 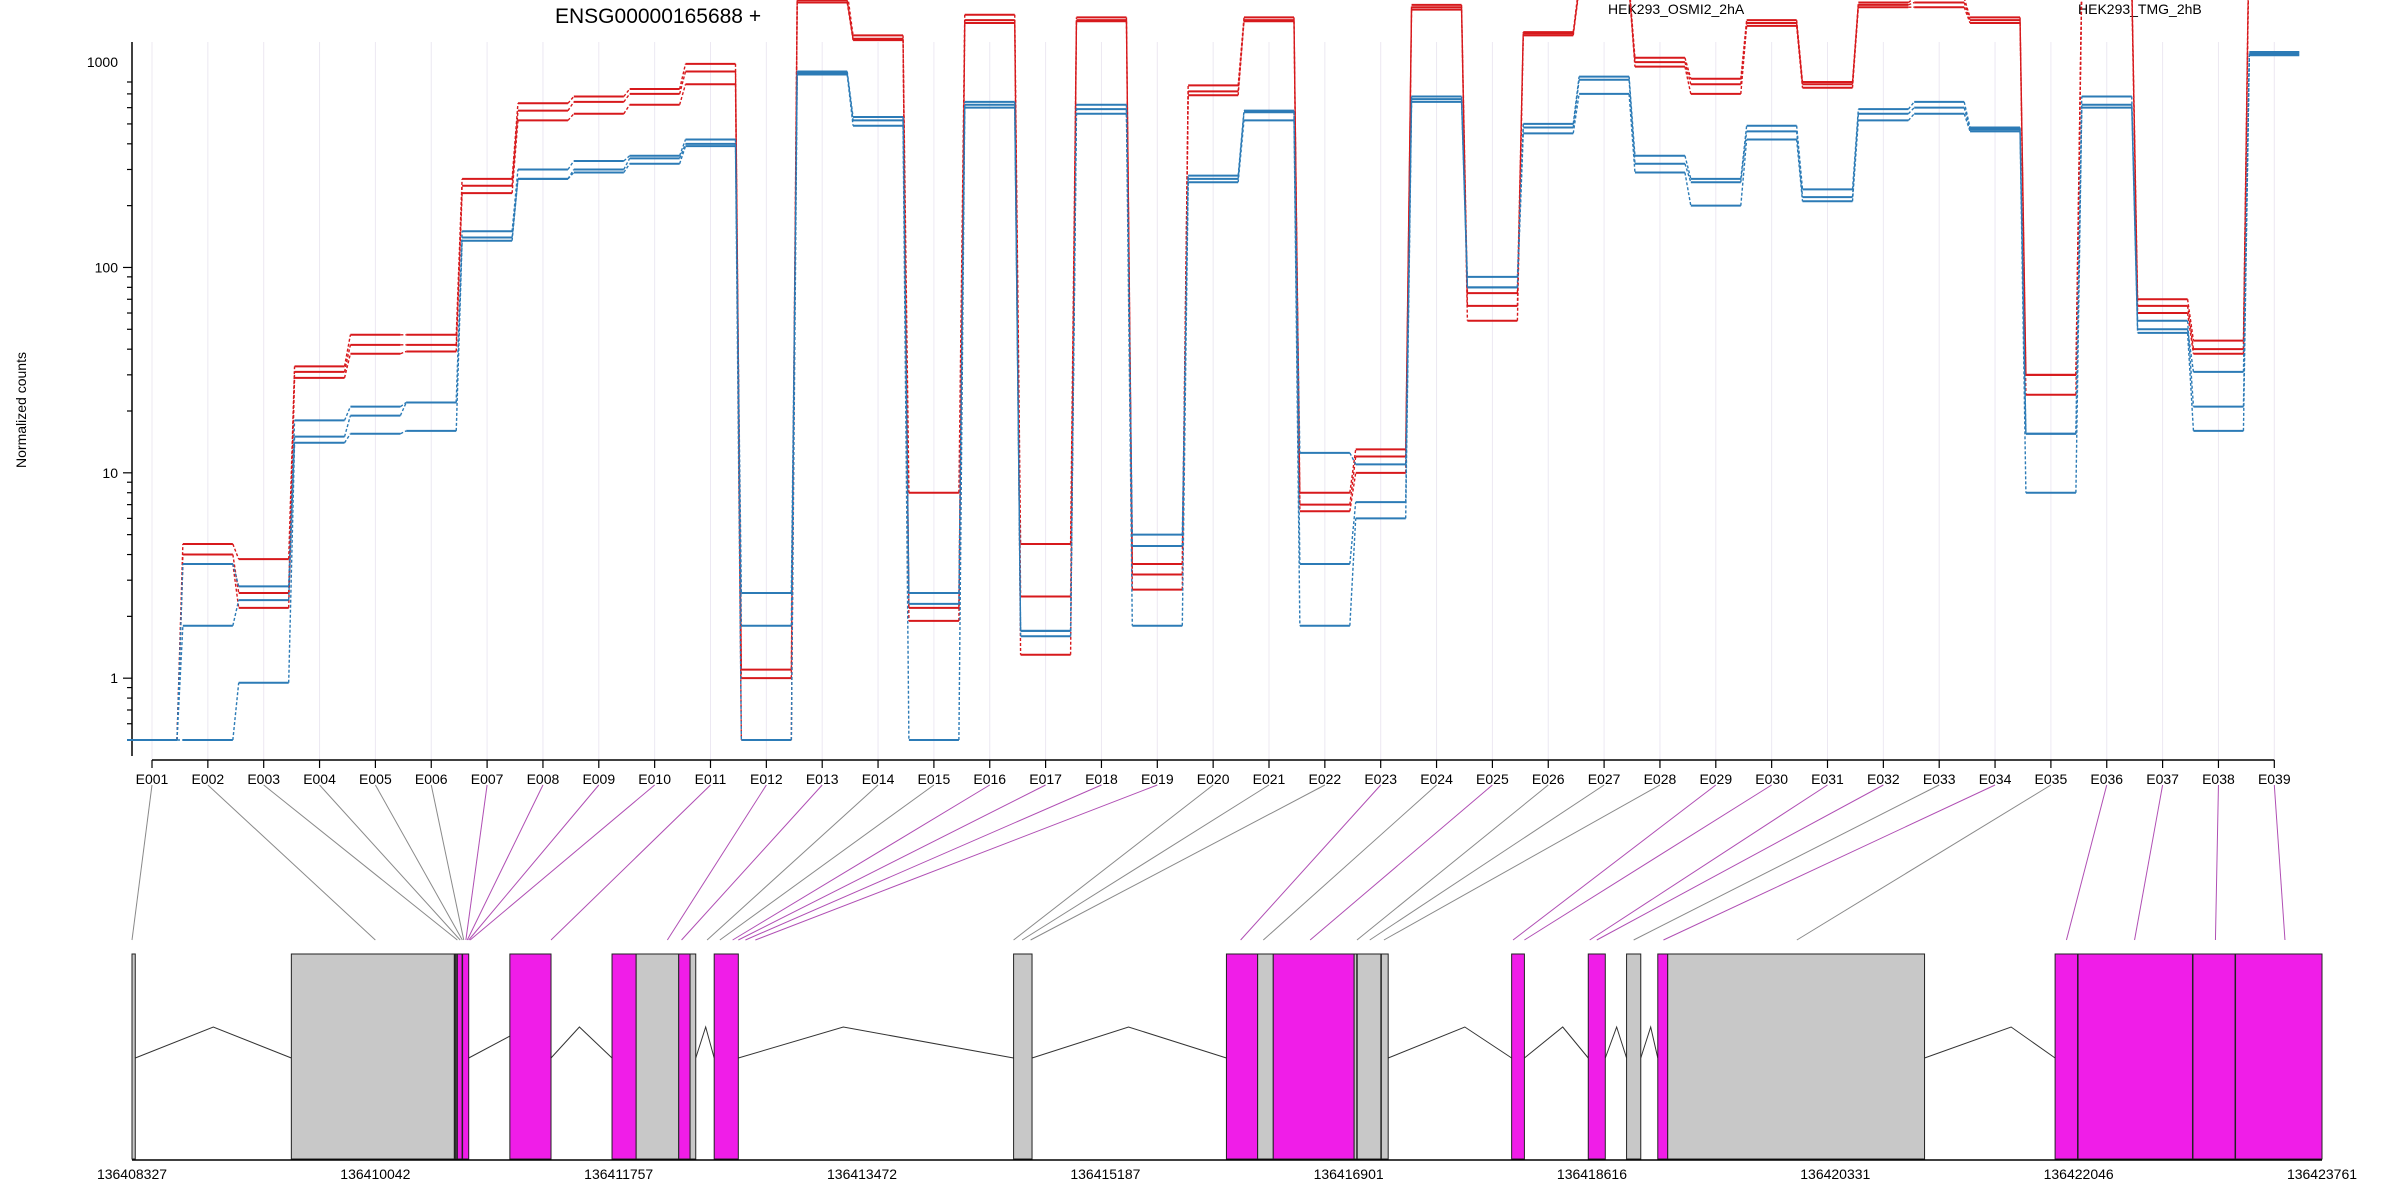 I want to click on x-tick-label: E021, so click(x=1269, y=779).